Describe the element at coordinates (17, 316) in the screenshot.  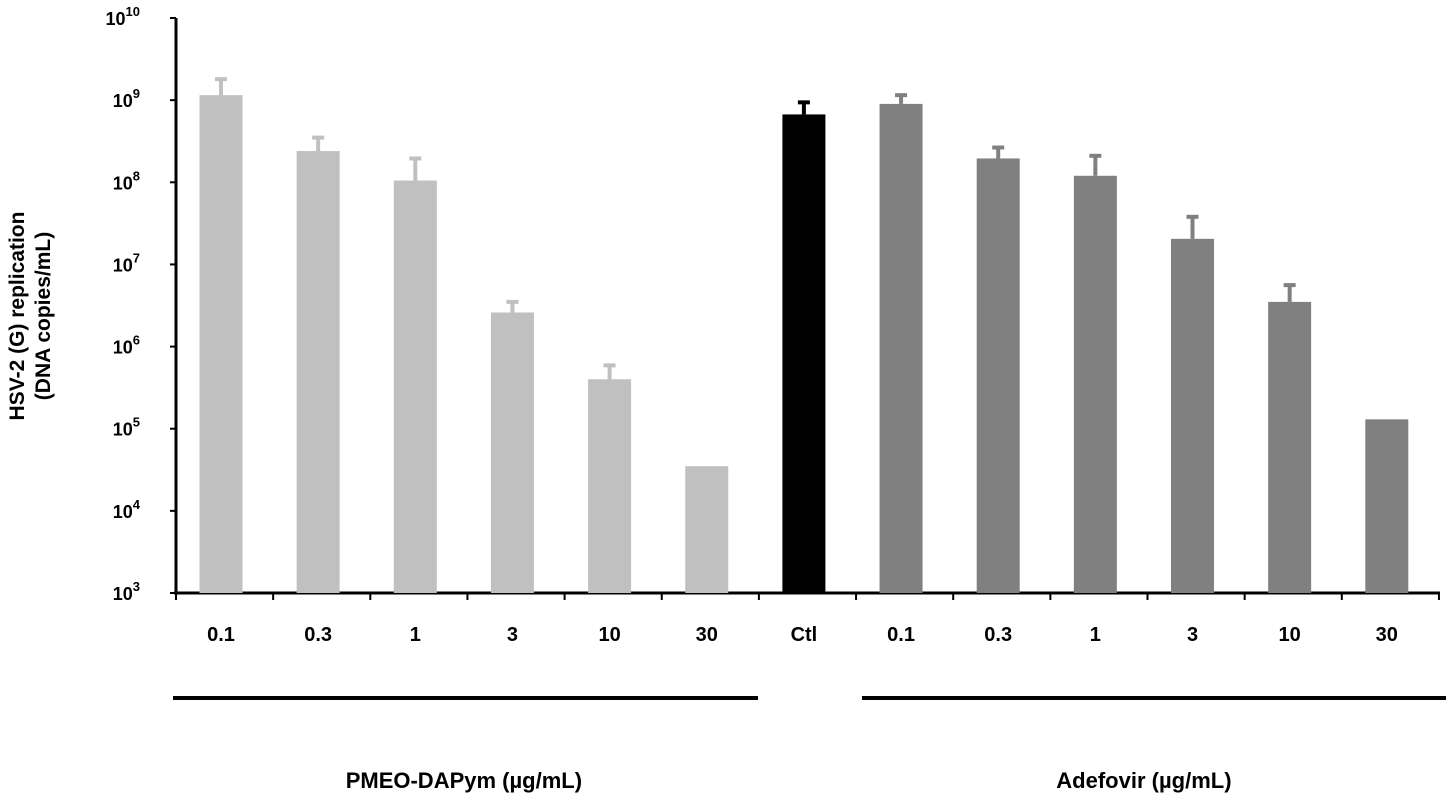
I see `y-axis-title-line-1: HSV-2 (G) replication` at that location.